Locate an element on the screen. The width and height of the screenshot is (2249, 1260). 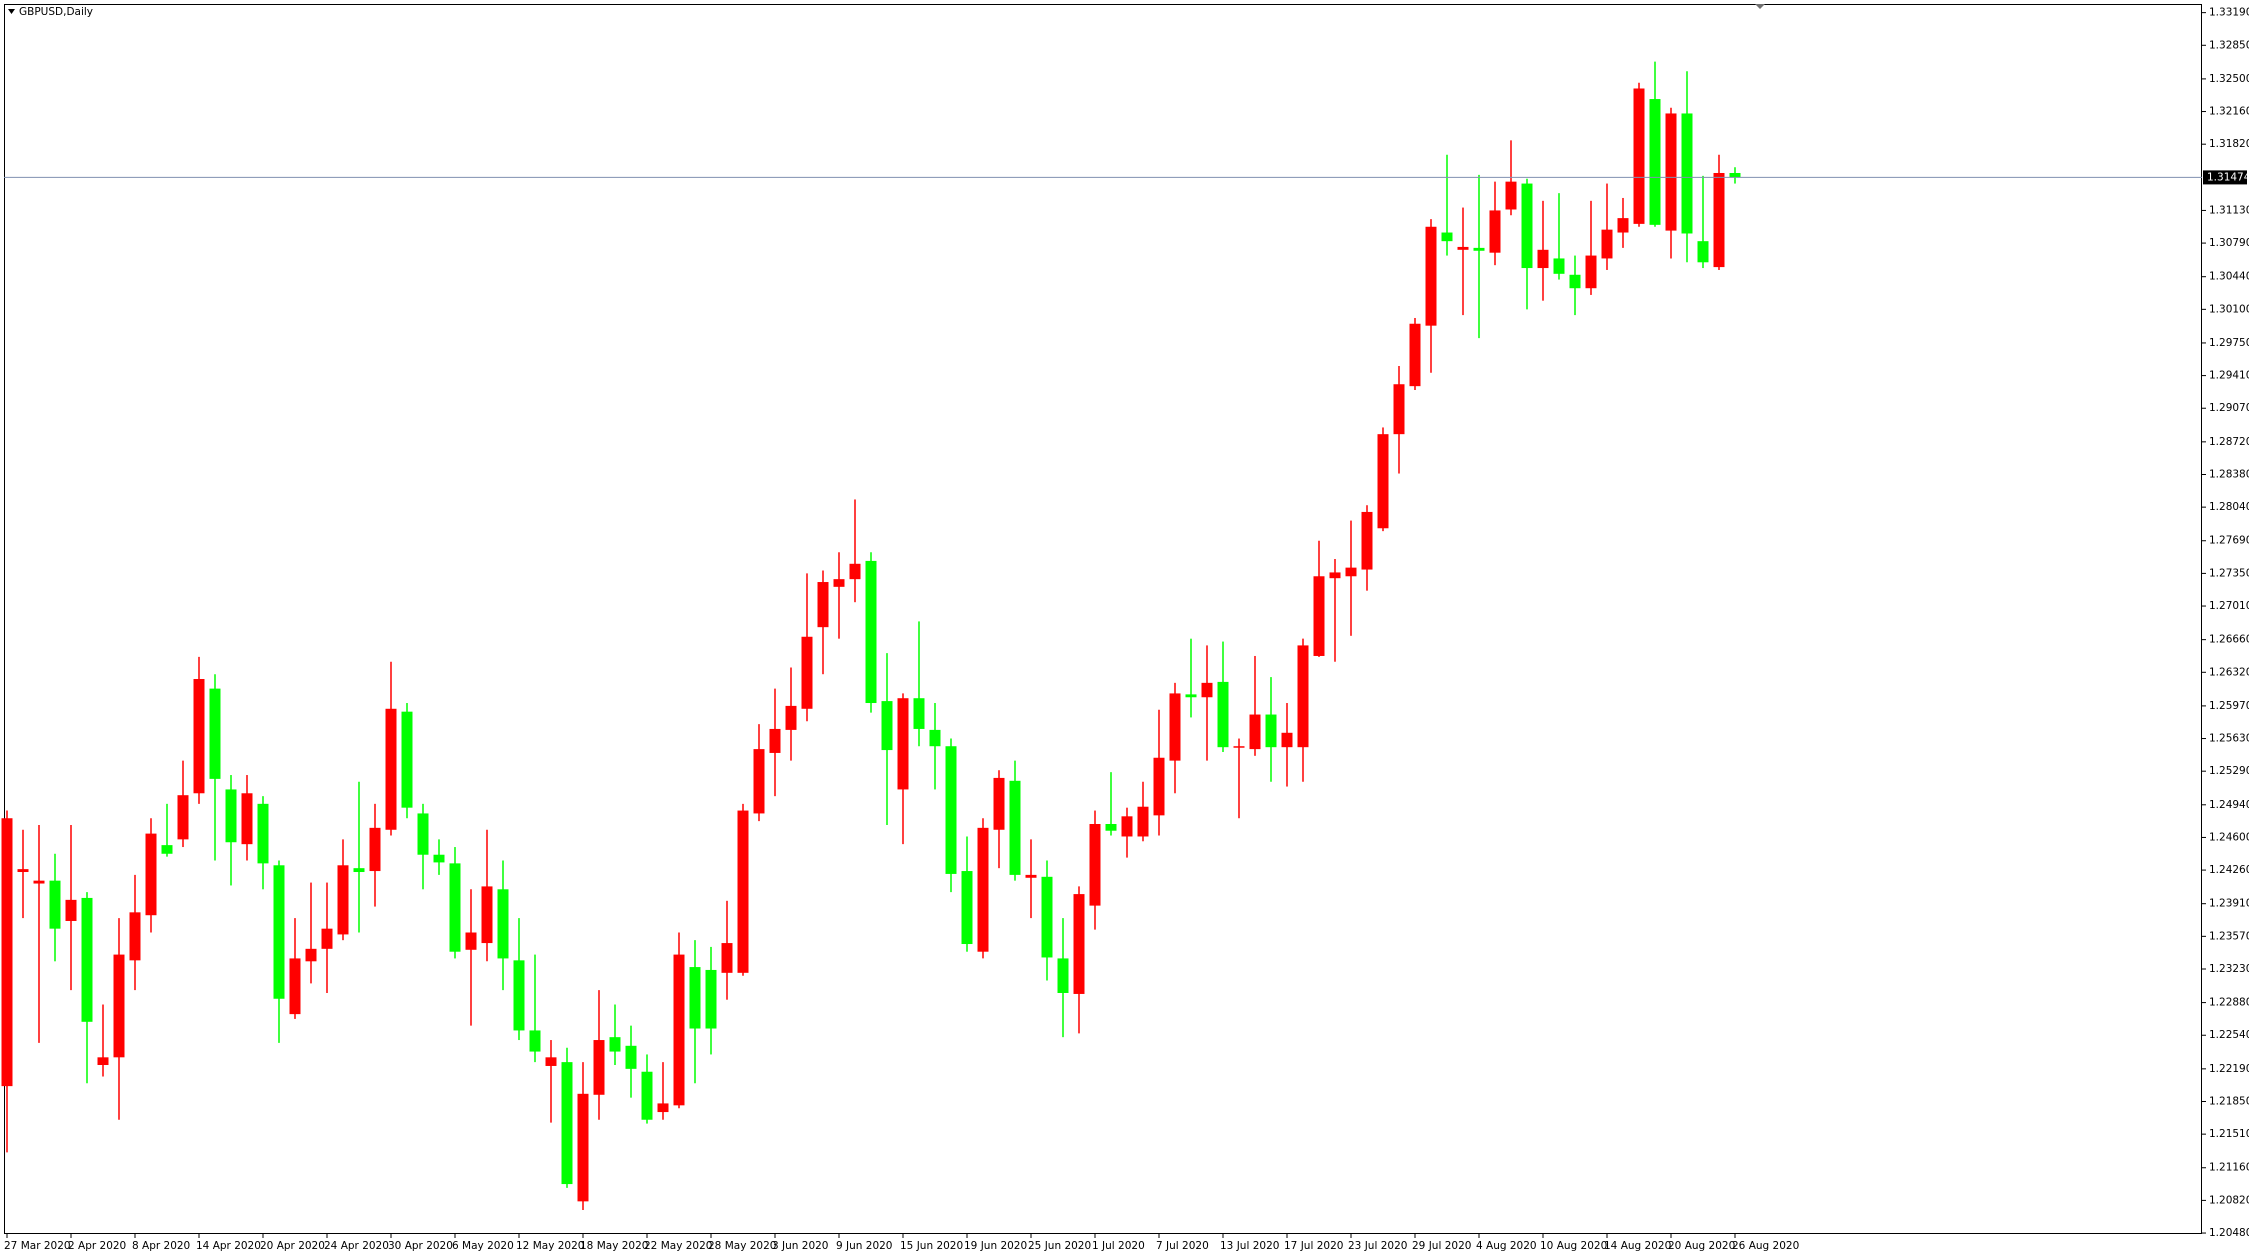
x-tick-label: 20 Aug 2020 is located at coordinates (1701, 1246).